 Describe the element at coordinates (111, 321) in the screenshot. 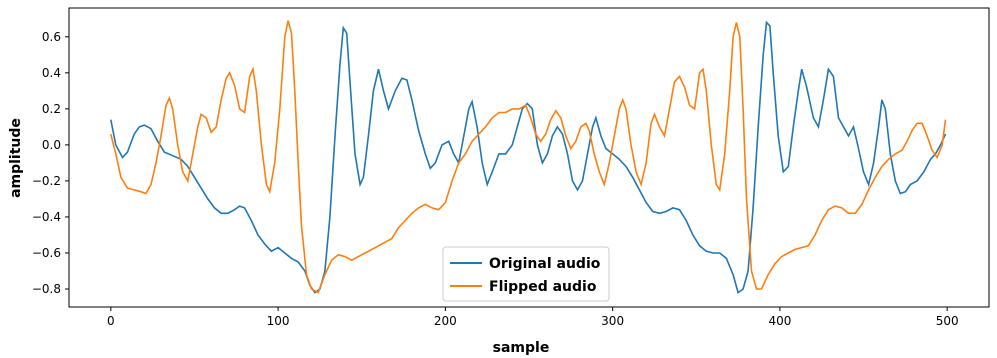

I see `x-tick-label: 0` at that location.